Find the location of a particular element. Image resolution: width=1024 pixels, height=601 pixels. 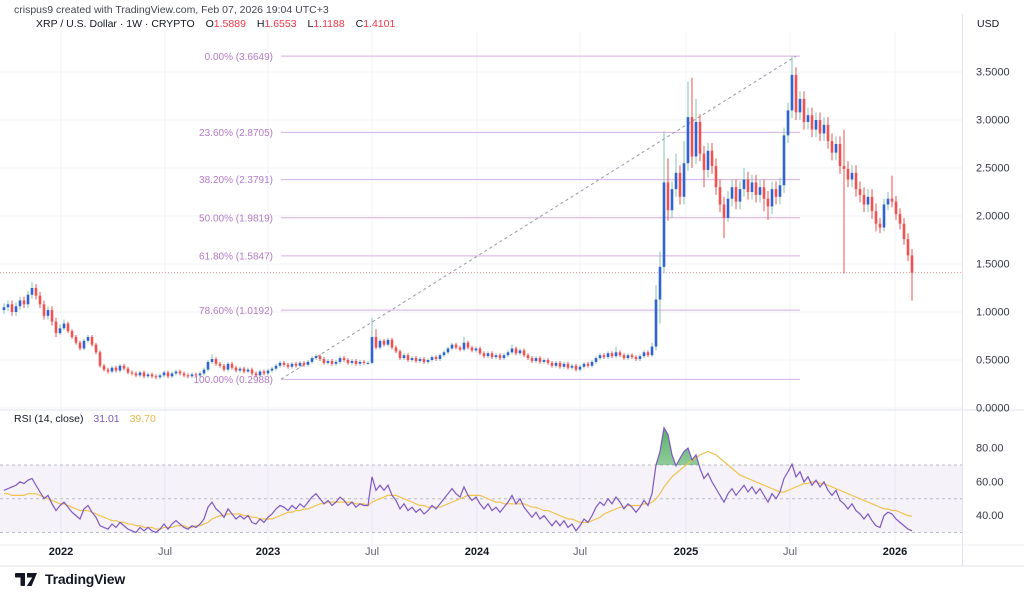

svg-text: 2.0000 is located at coordinates (993, 217).